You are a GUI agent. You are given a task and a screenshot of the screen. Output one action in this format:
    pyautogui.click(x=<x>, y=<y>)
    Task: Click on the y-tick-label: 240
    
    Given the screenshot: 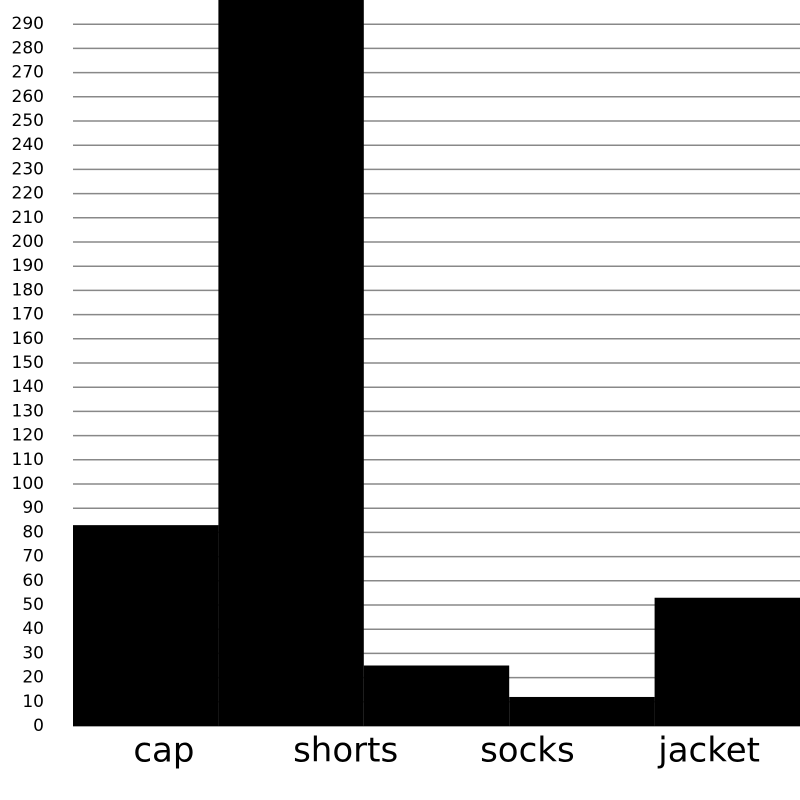 What is the action you would take?
    pyautogui.click(x=28, y=145)
    